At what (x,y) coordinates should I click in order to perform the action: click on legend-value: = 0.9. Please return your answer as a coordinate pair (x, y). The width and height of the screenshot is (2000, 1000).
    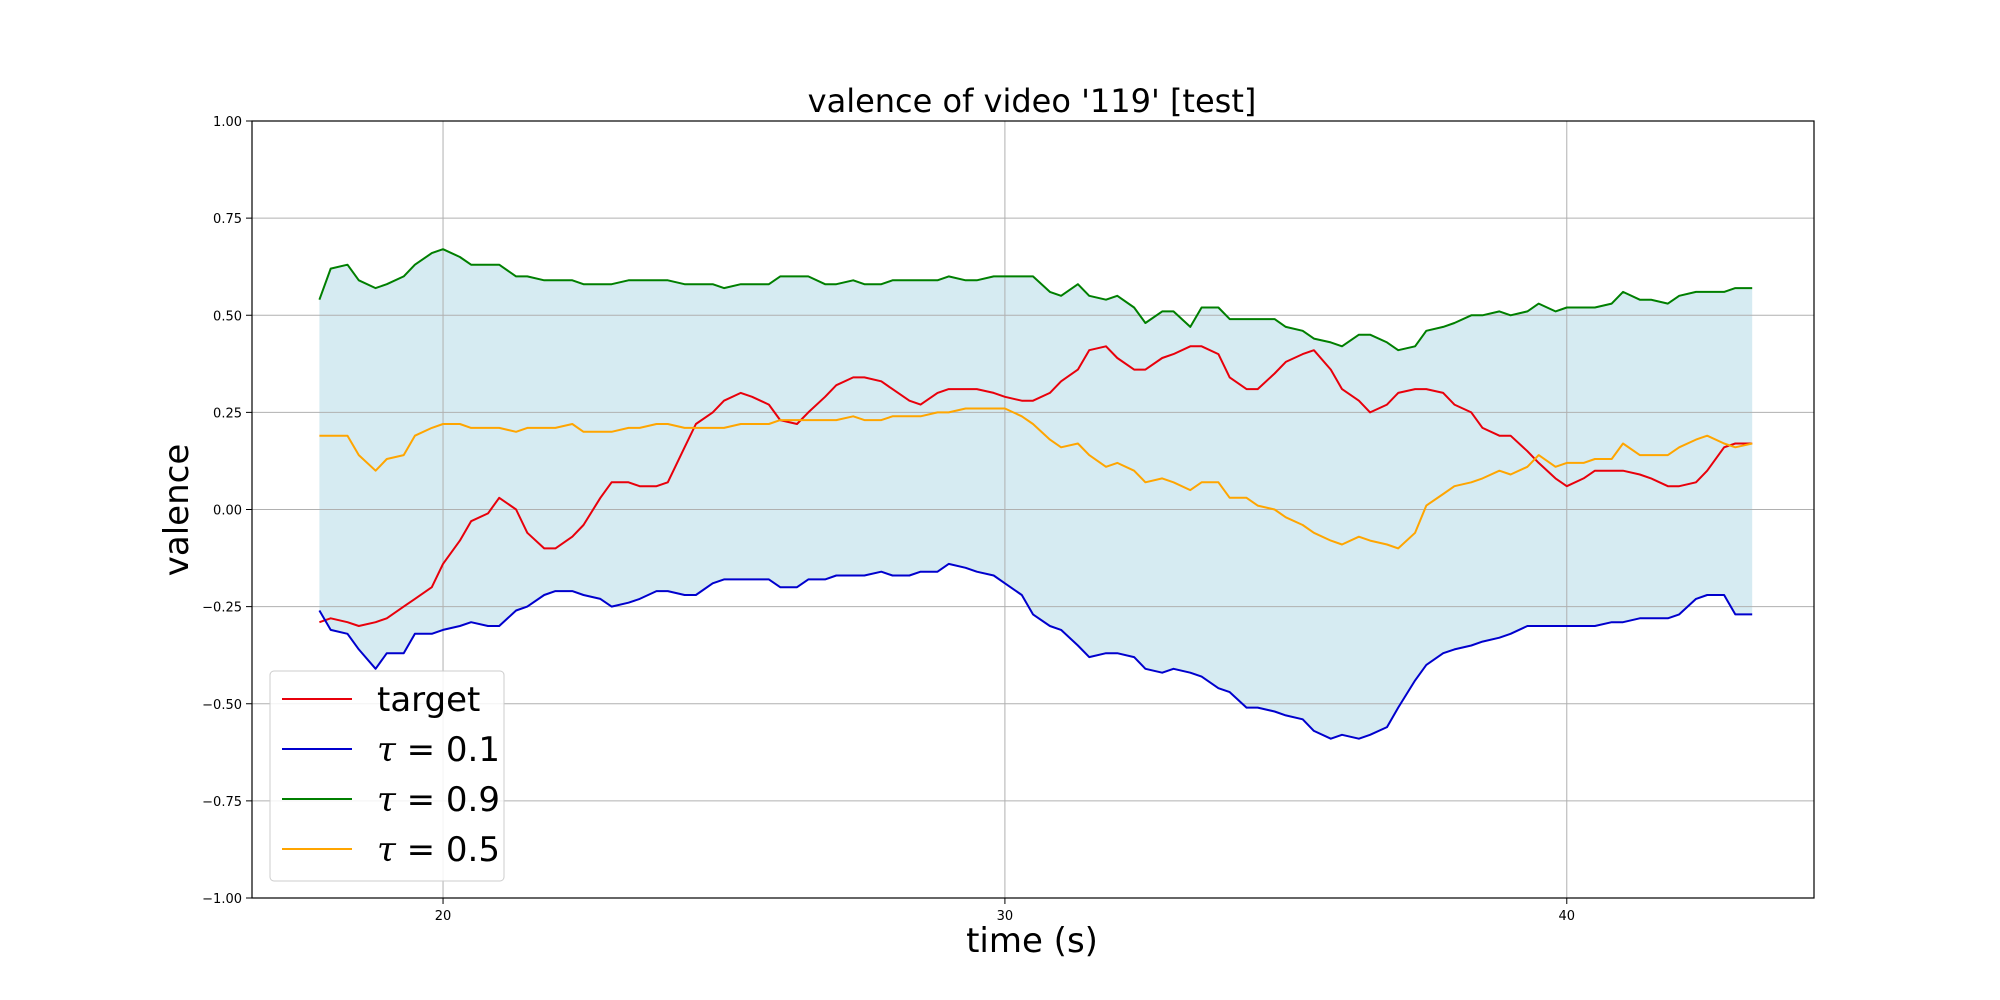
    Looking at the image, I should click on (448, 800).